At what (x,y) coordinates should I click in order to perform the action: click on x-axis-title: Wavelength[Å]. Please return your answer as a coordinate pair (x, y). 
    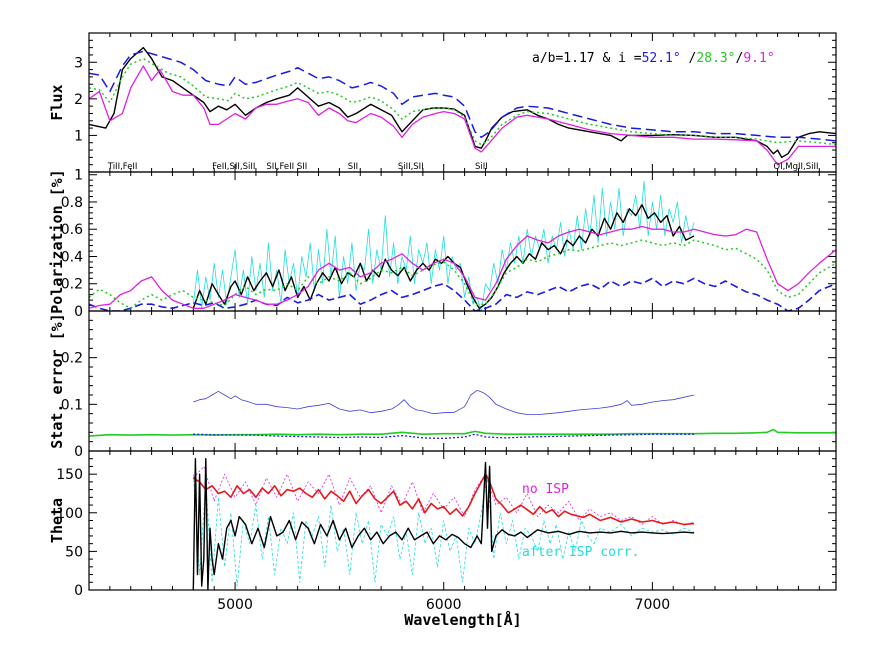
    Looking at the image, I should click on (462, 619).